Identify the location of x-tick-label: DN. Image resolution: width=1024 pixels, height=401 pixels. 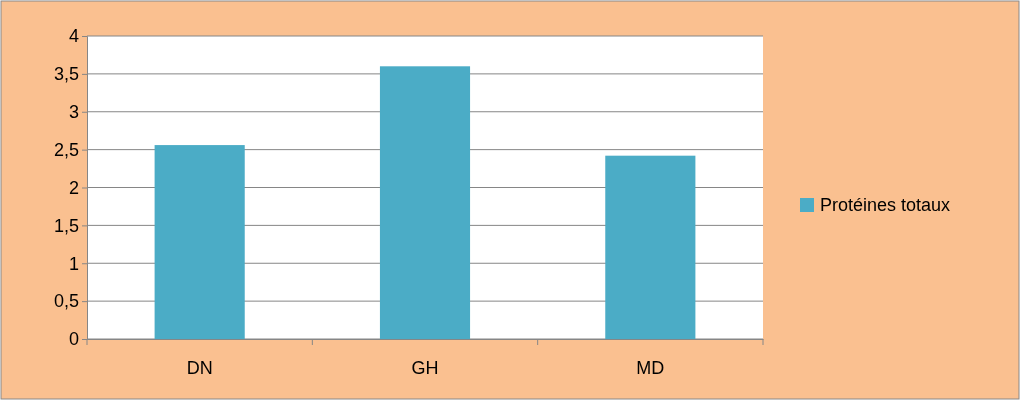
(199, 367).